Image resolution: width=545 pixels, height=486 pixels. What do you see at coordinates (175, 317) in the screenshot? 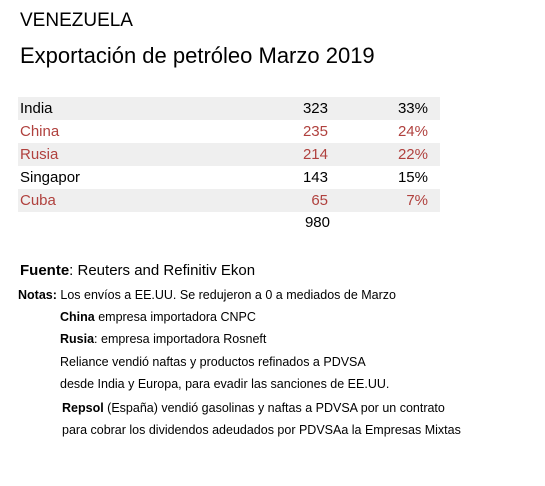
I see `note-text: empresa importadora CNPC` at bounding box center [175, 317].